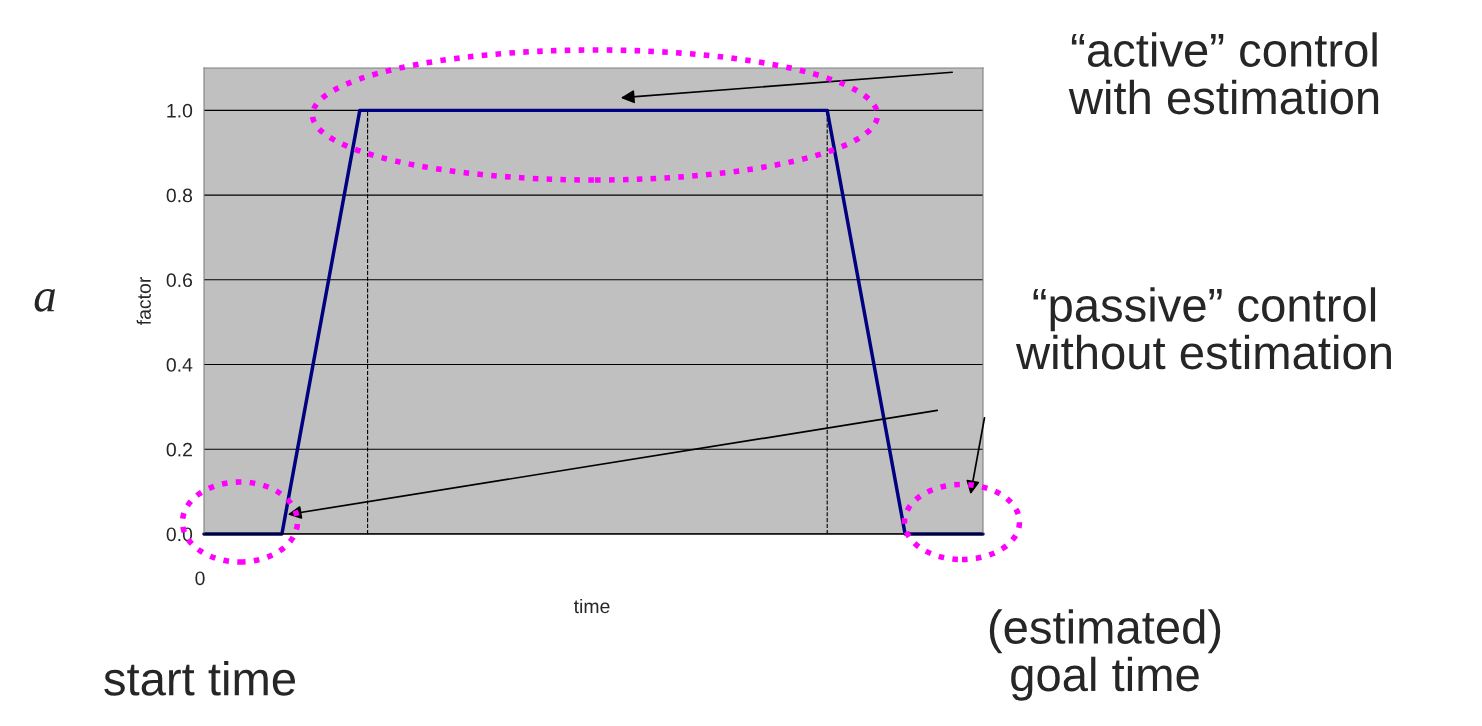  What do you see at coordinates (1203, 328) in the screenshot?
I see `text: “passive” control without estimation` at bounding box center [1203, 328].